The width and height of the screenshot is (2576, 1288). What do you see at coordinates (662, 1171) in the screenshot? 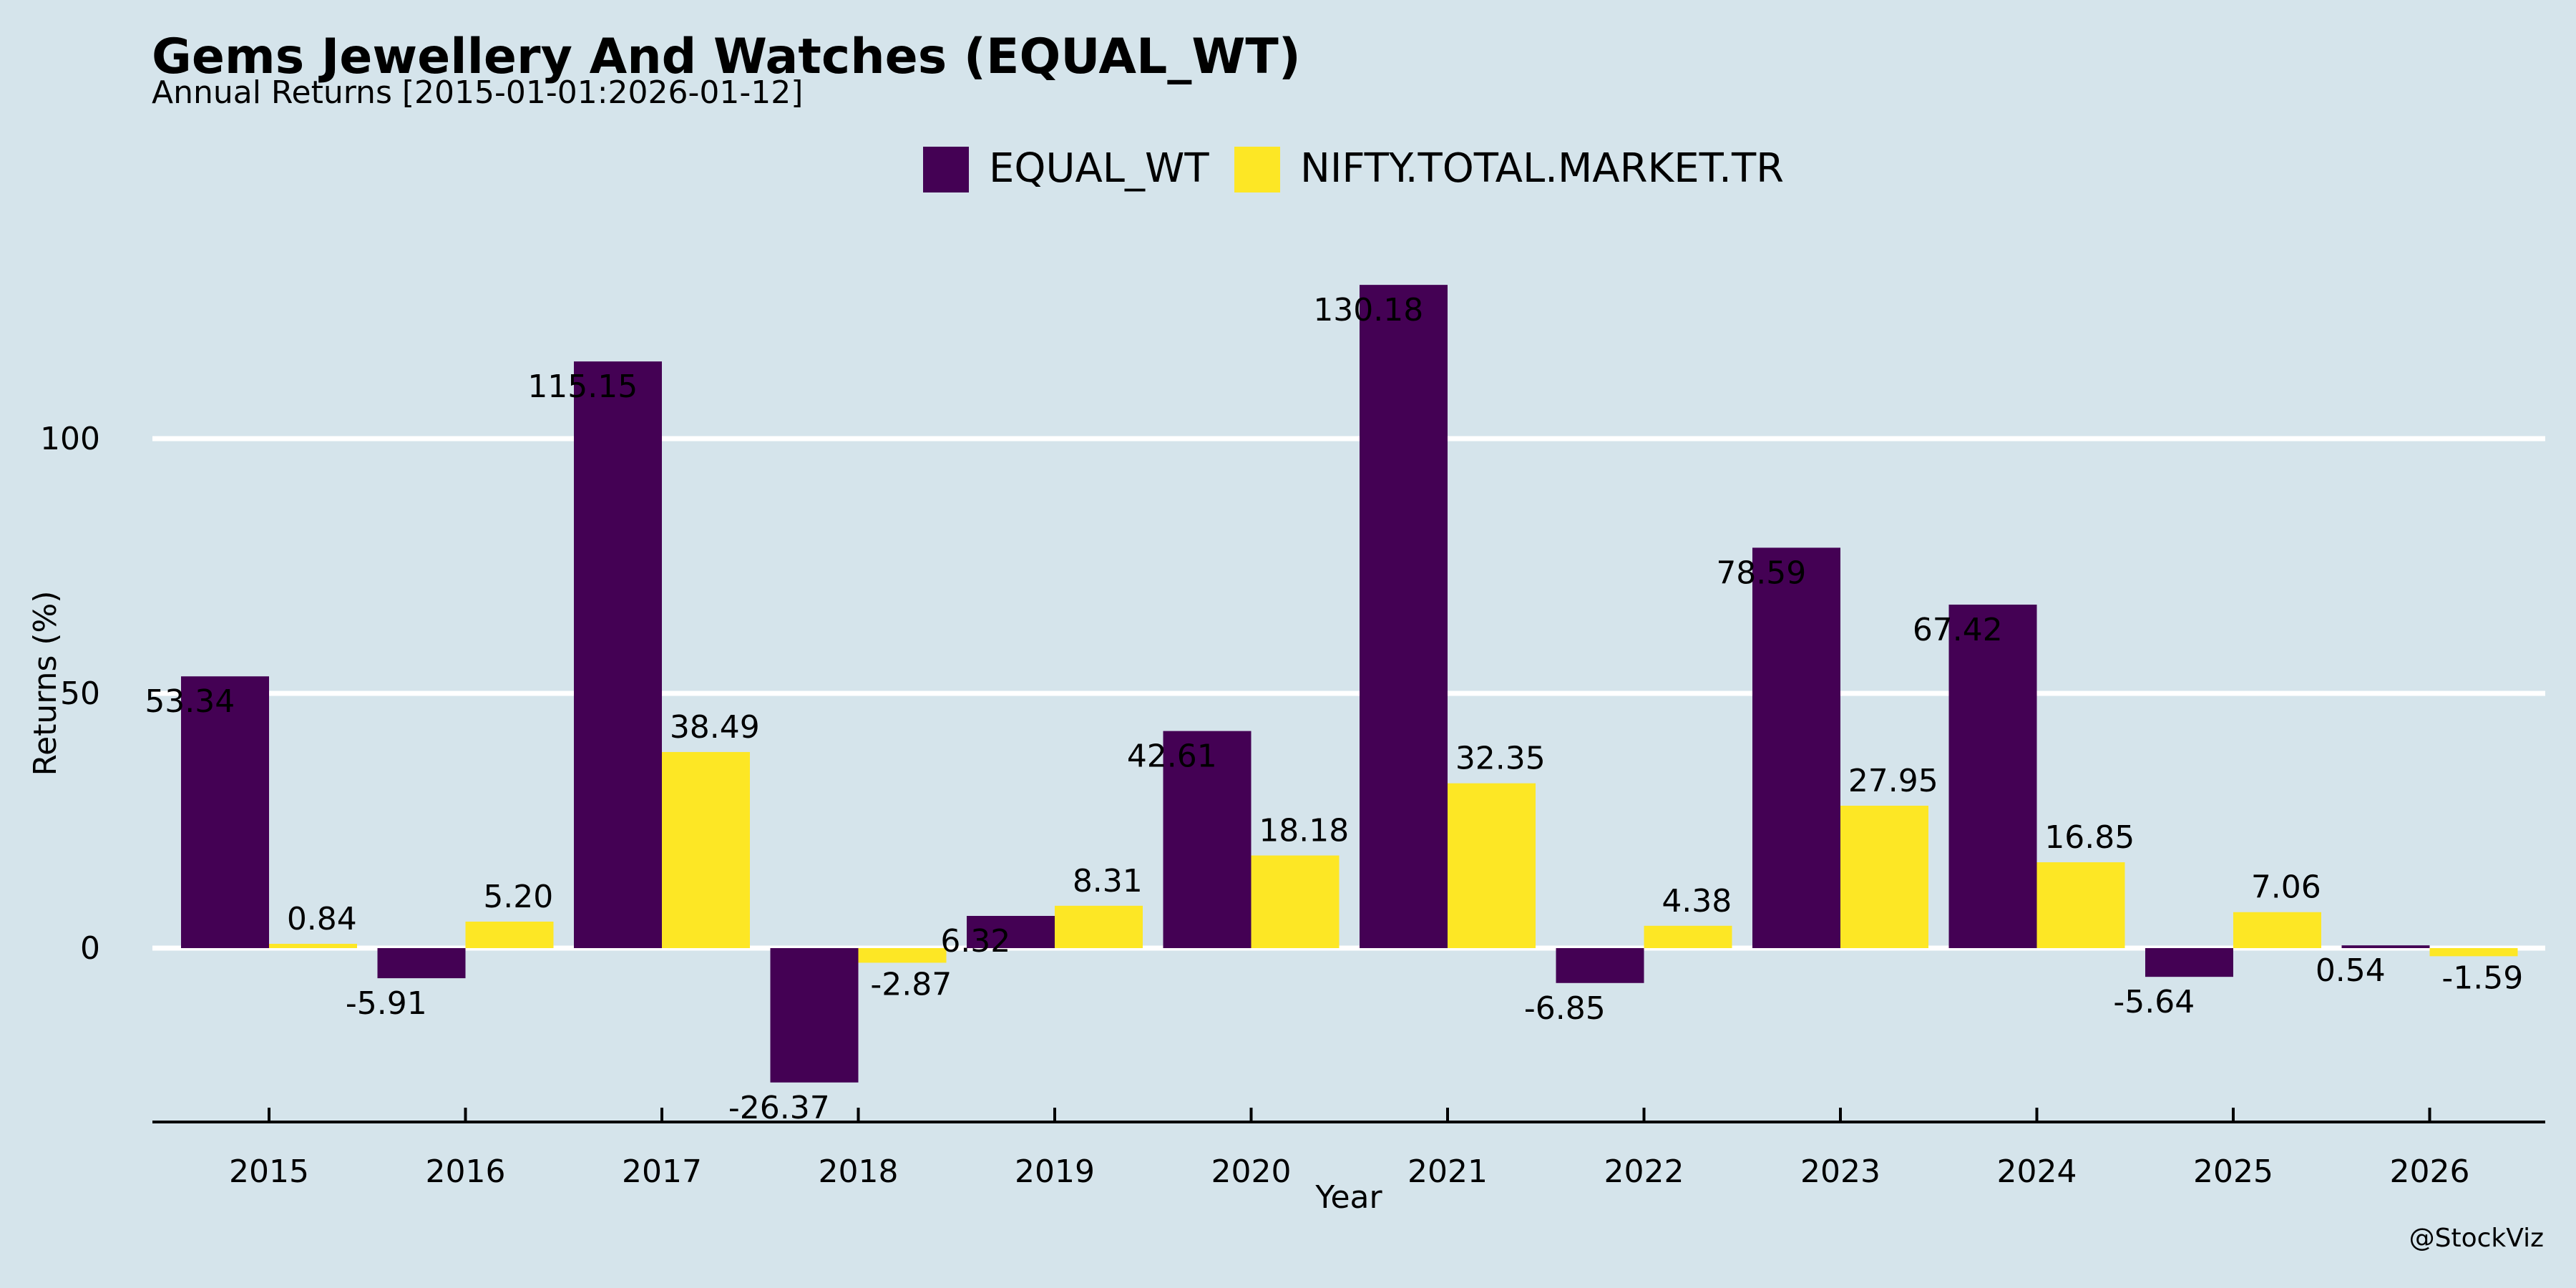
I see `x-tick-label: 2017` at bounding box center [662, 1171].